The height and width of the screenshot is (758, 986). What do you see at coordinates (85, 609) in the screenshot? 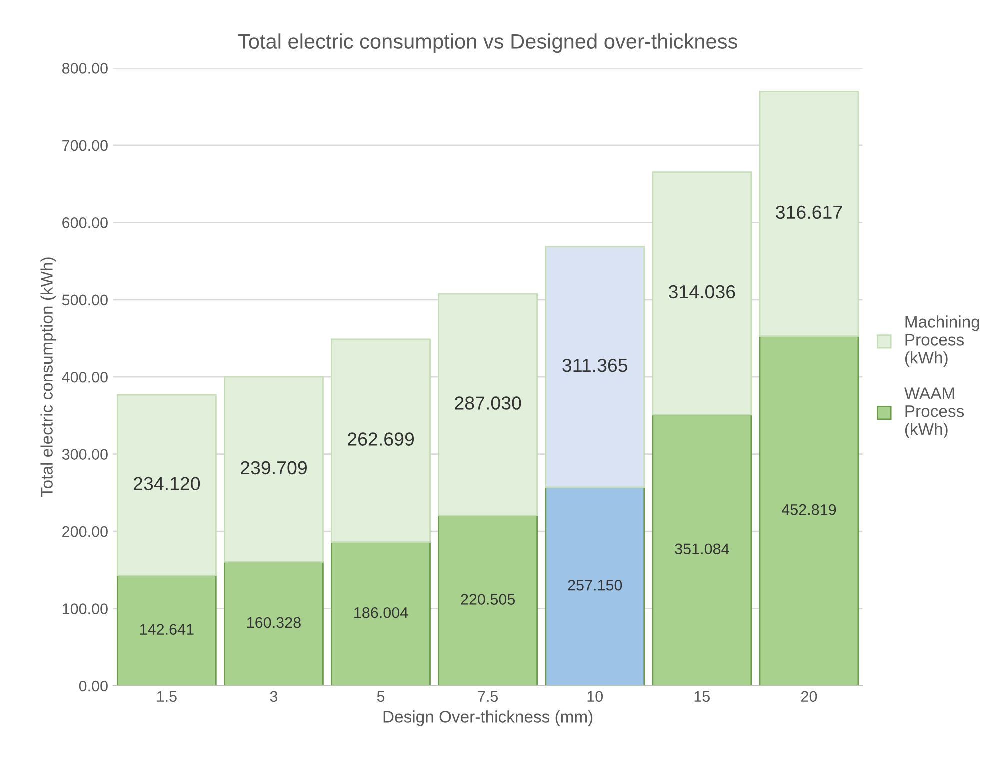
I see `y-tick-label: 100.00` at bounding box center [85, 609].